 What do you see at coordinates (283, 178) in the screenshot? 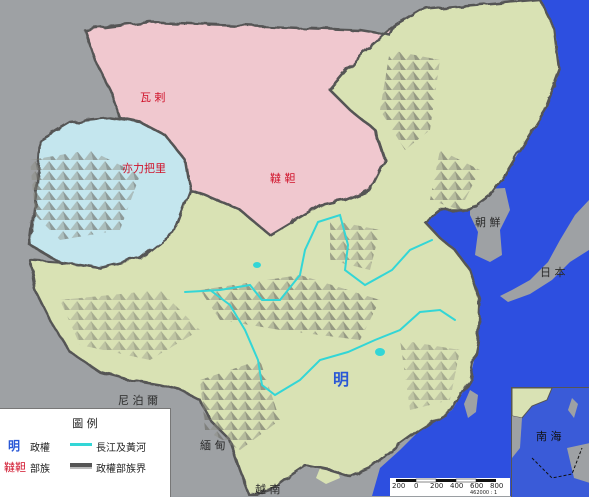
I see `label-tatar: 韃 靼` at bounding box center [283, 178].